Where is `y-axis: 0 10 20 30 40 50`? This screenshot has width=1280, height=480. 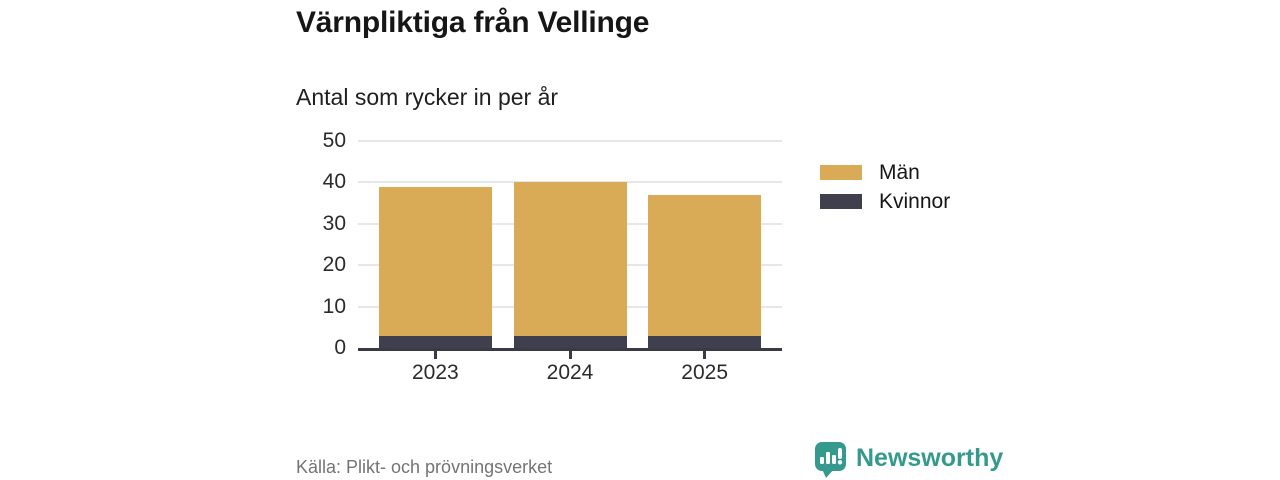
y-axis: 0 10 20 30 40 50 is located at coordinates (313, 244).